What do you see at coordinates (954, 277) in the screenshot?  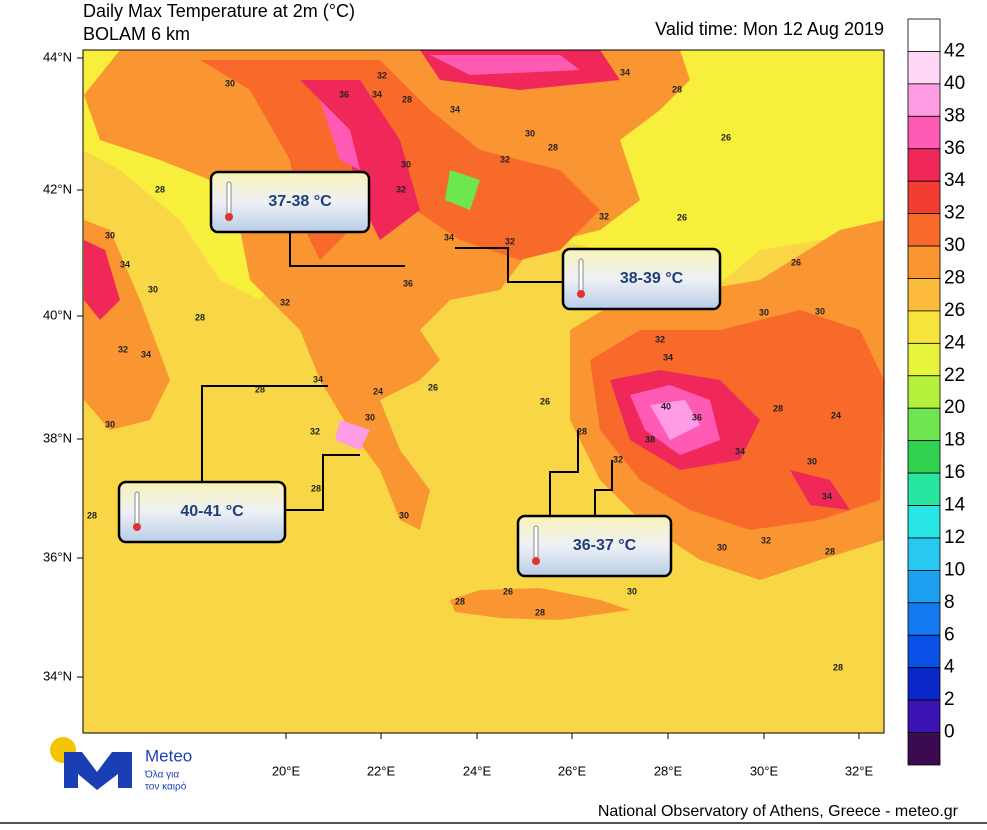 I see `colorbar-label: 28` at bounding box center [954, 277].